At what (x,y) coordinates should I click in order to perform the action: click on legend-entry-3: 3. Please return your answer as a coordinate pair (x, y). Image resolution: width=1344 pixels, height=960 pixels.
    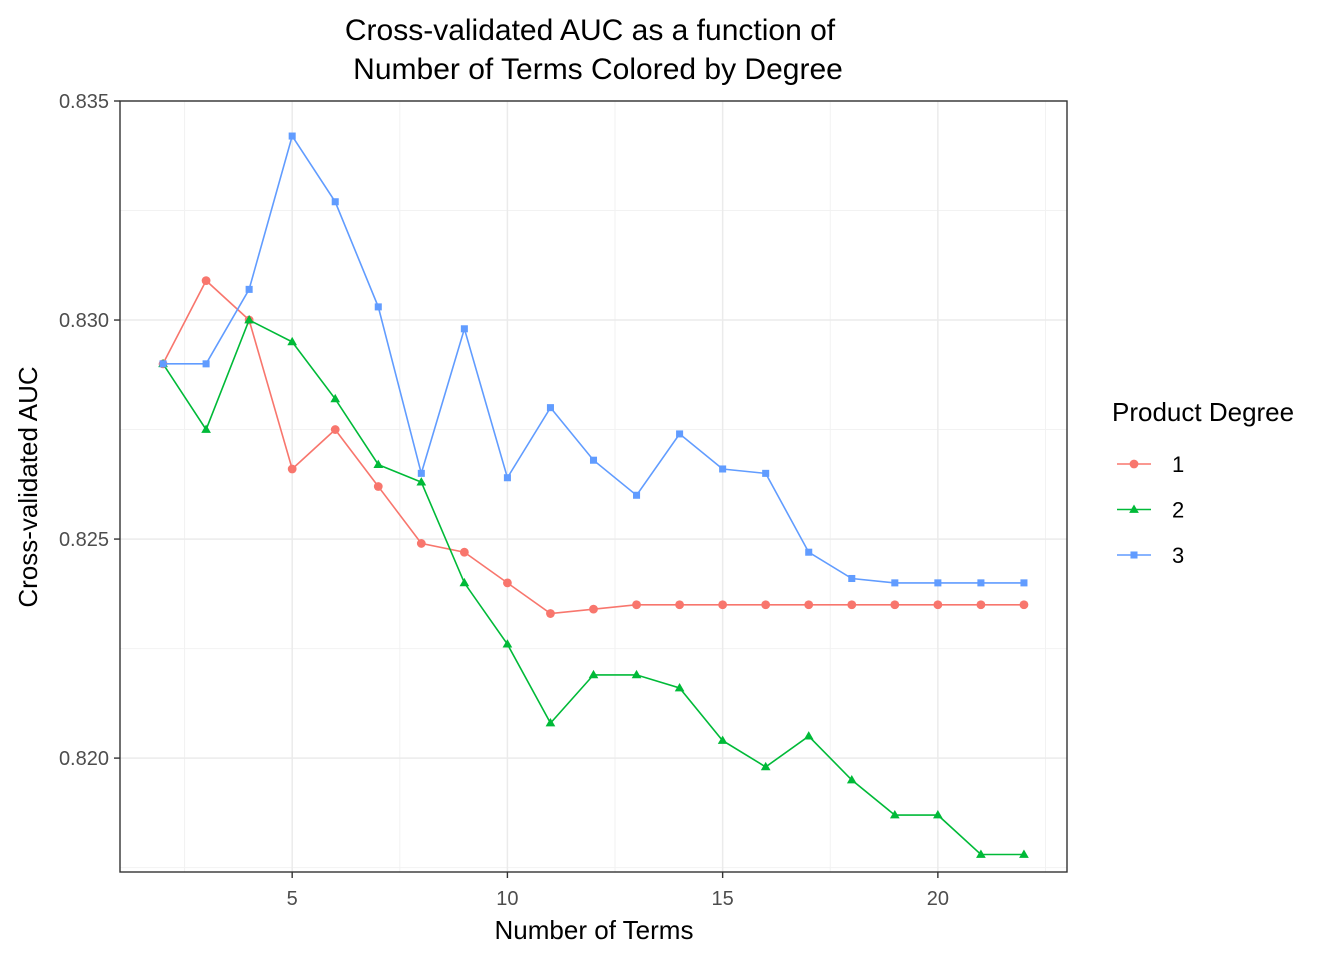
    Looking at the image, I should click on (1150, 555).